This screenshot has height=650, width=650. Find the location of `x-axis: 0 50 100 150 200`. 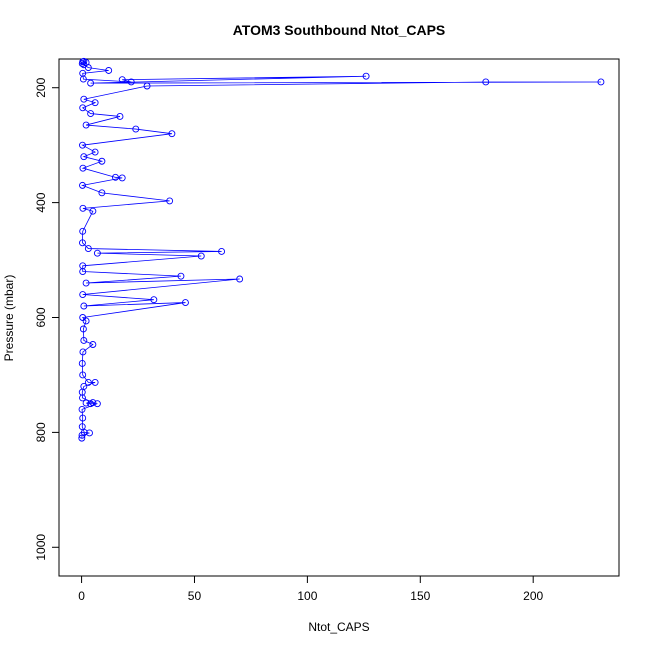

x-axis: 0 50 100 150 200 is located at coordinates (311, 589).